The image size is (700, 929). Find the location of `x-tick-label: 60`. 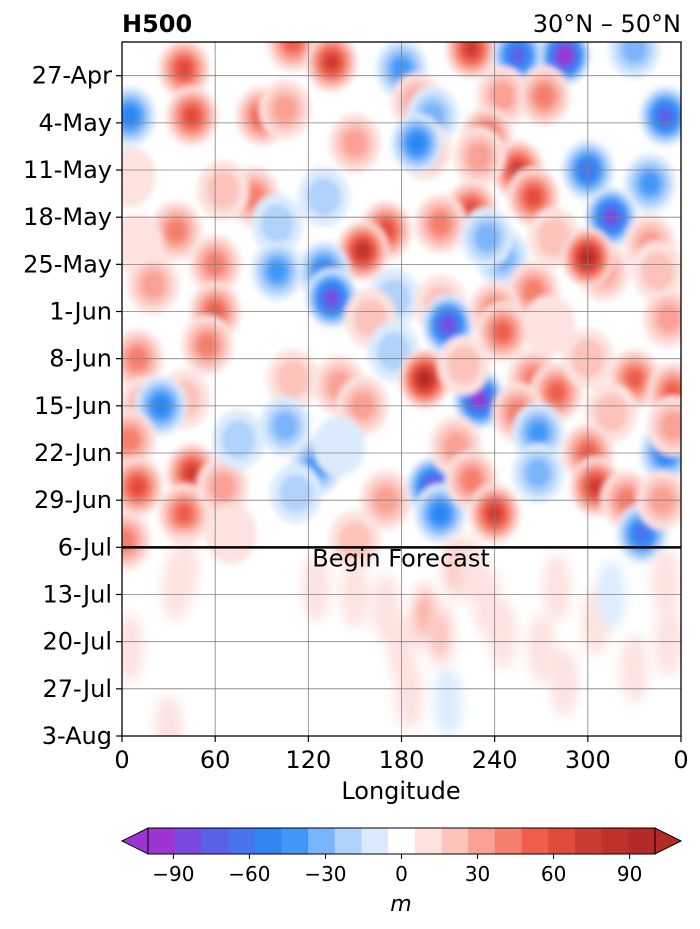

x-tick-label: 60 is located at coordinates (215, 760).